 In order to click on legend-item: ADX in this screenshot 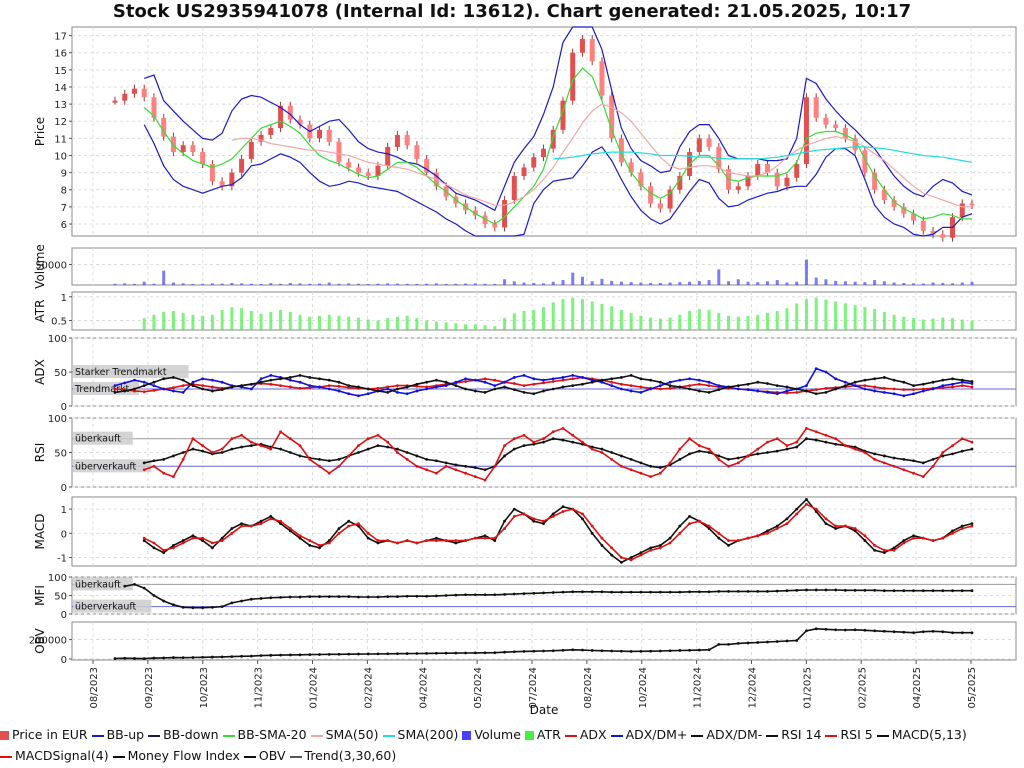, I will do `click(585, 734)`.